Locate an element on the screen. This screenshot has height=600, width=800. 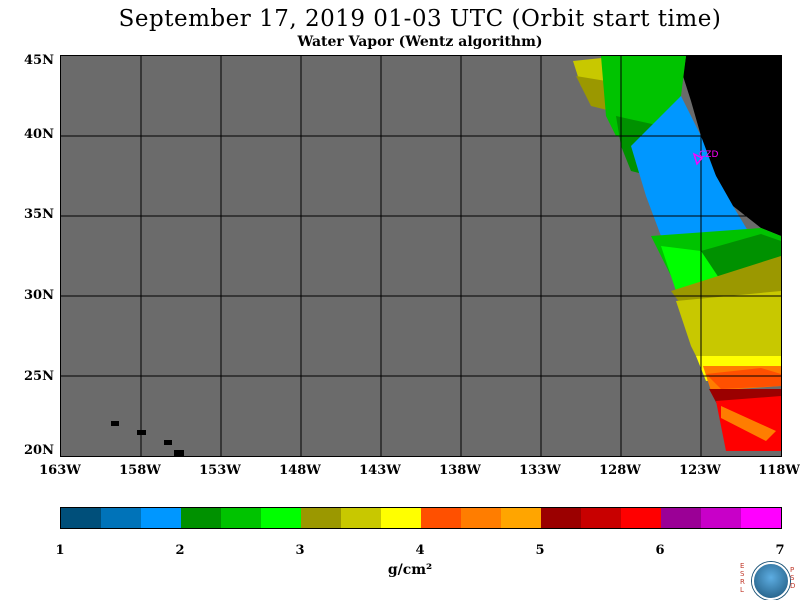
colorbar-tick-4: 4 is located at coordinates (420, 550).